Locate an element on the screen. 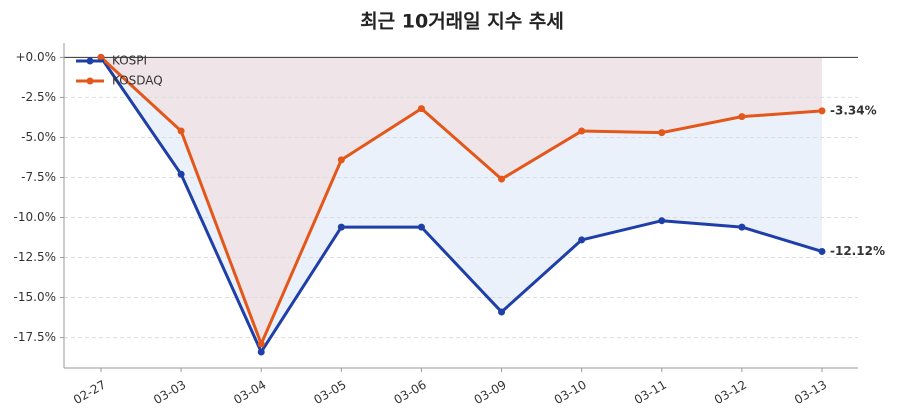 This screenshot has height=420, width=900. y-tick-label: -15.0% is located at coordinates (35, 297).